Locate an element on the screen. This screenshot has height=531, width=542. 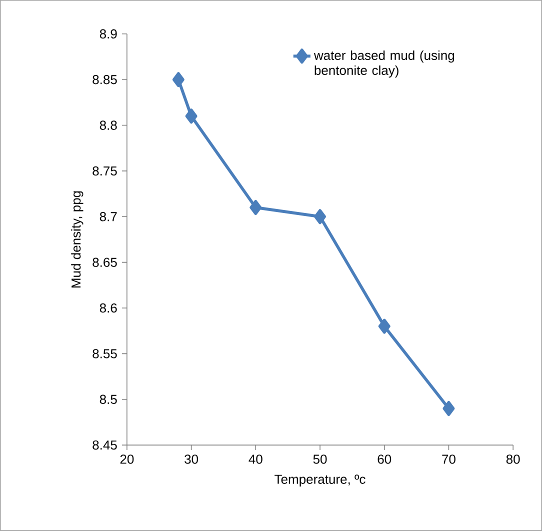
x-axis-title: Temperature, ºc is located at coordinates (320, 480).